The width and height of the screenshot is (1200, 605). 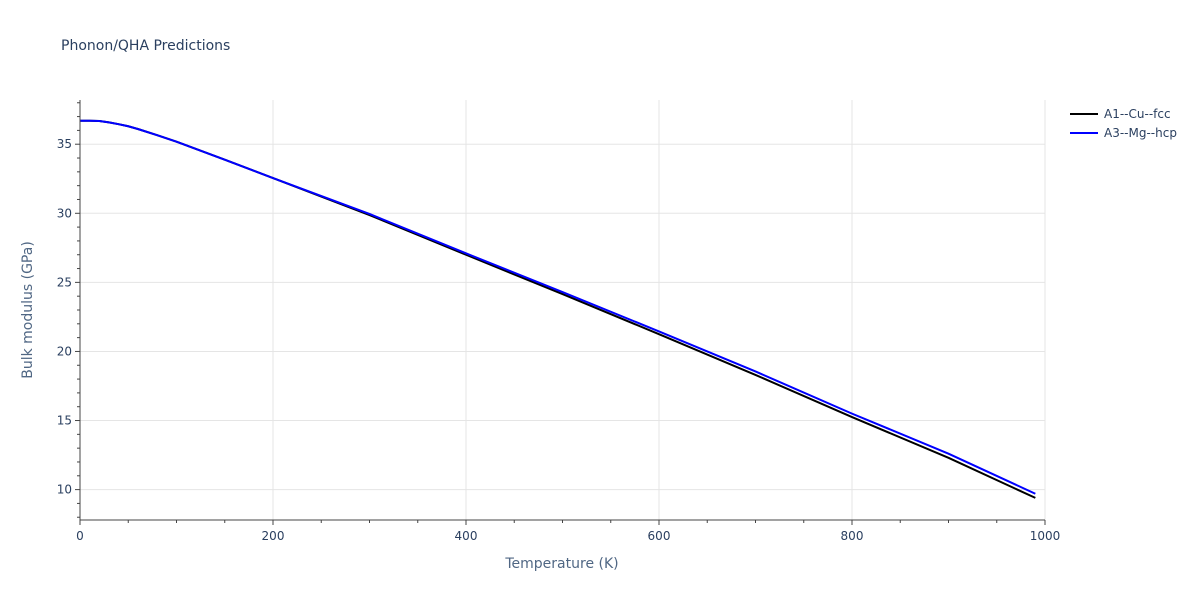 I want to click on x-tick-label: 200, so click(x=273, y=536).